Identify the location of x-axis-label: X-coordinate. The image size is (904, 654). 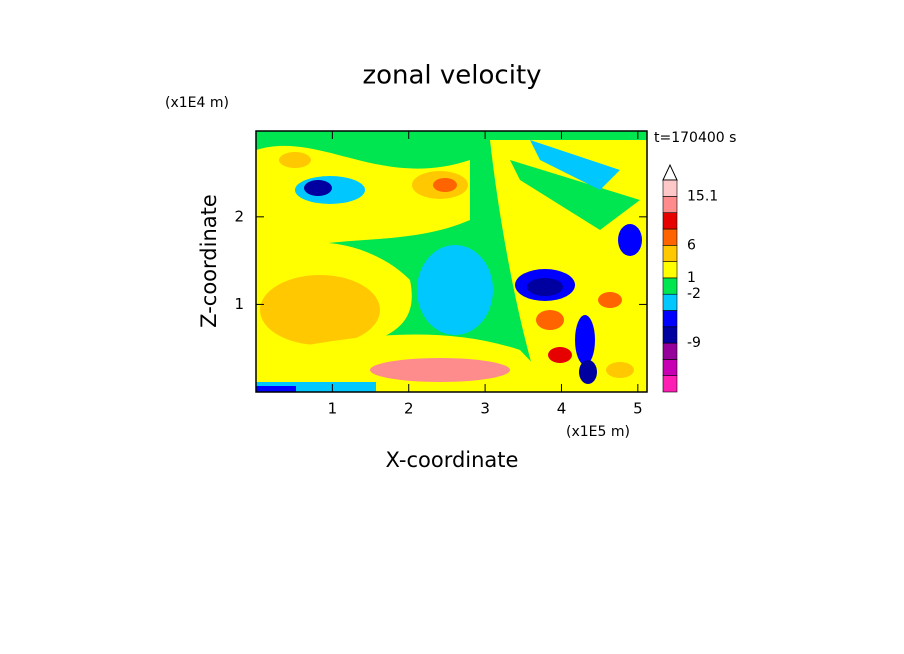
(452, 460).